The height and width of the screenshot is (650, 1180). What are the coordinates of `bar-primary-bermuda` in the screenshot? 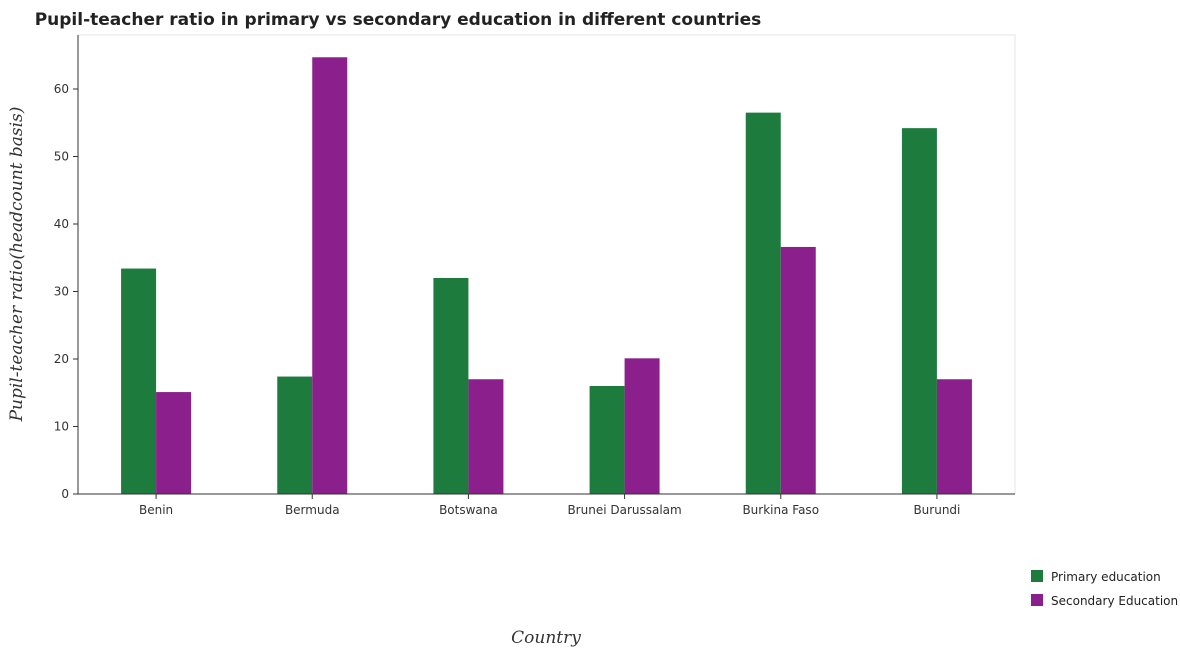 It's located at (295, 435).